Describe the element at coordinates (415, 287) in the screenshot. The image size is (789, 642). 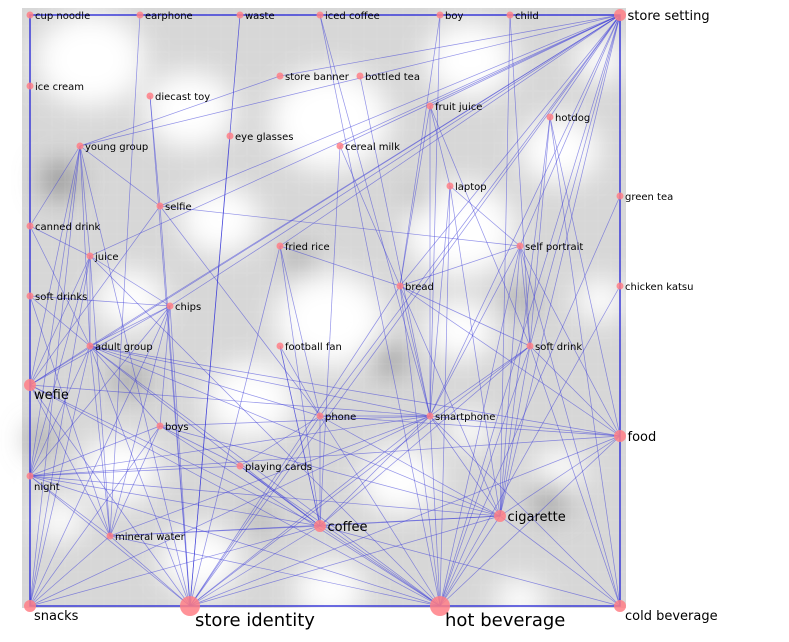
I see `node-bread: bread` at that location.